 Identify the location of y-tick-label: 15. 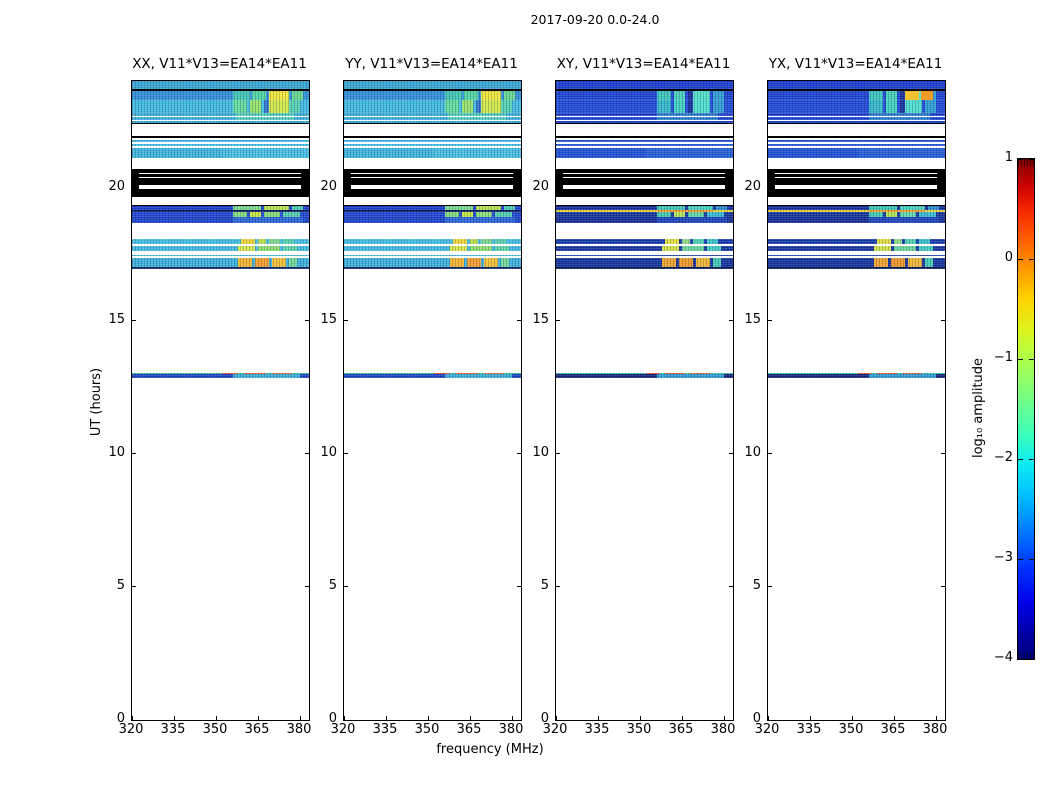
(328, 319).